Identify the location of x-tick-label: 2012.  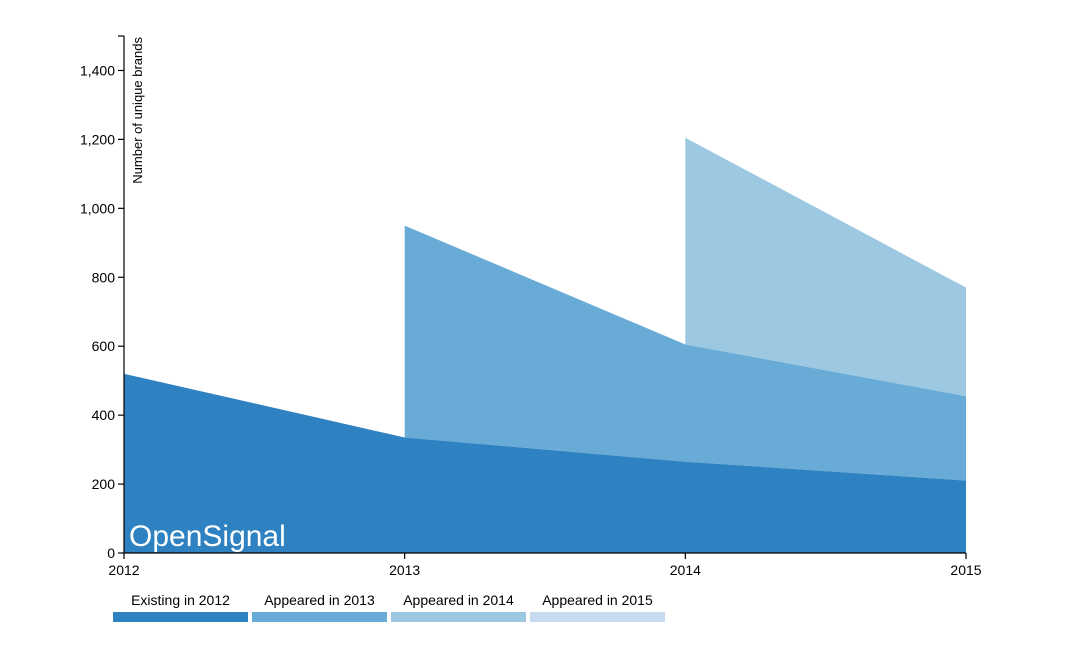
(123, 570).